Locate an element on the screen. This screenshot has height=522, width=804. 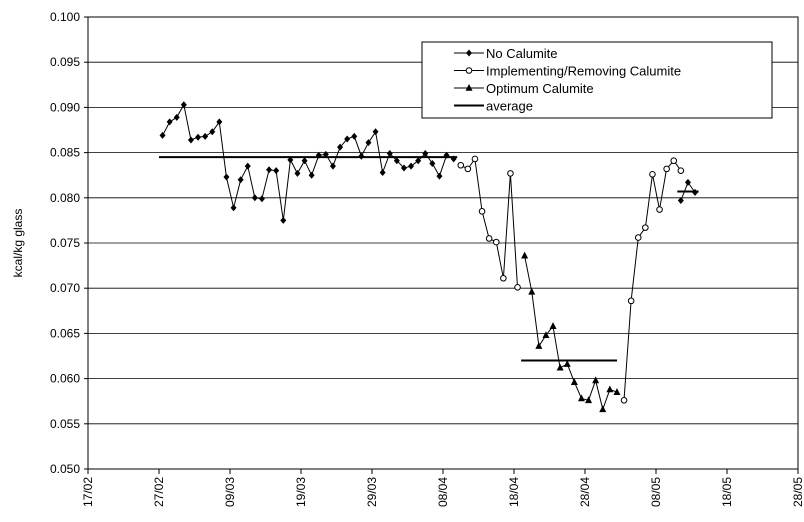
y-tick-label: 0.060 is located at coordinates (65, 379).